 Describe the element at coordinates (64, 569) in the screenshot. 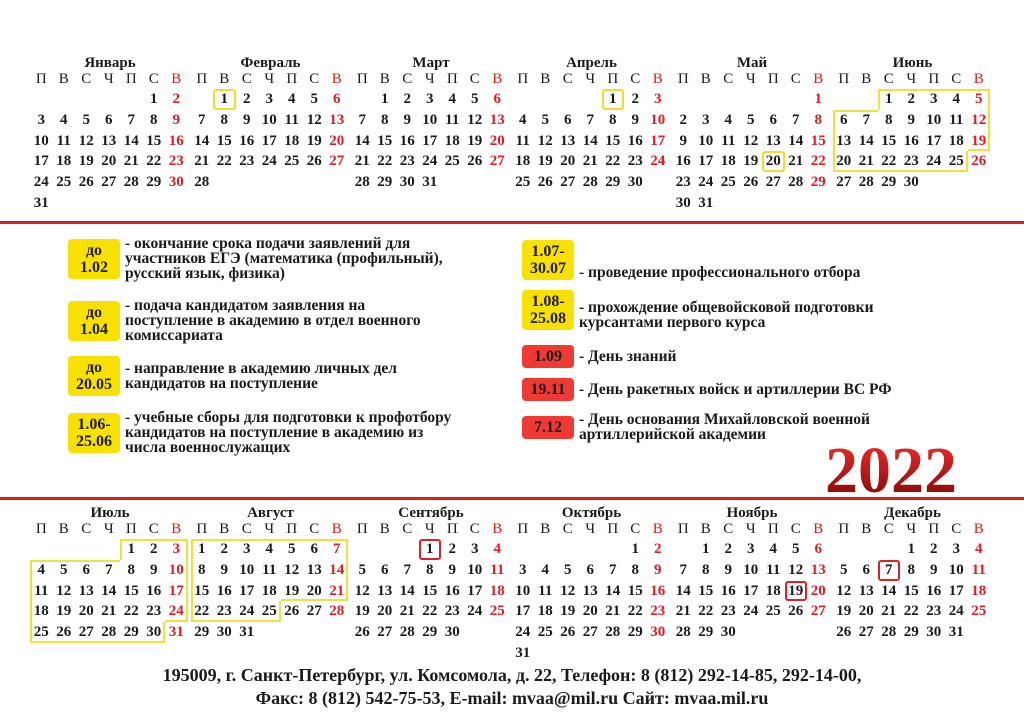

I see `day-cell: 5` at that location.